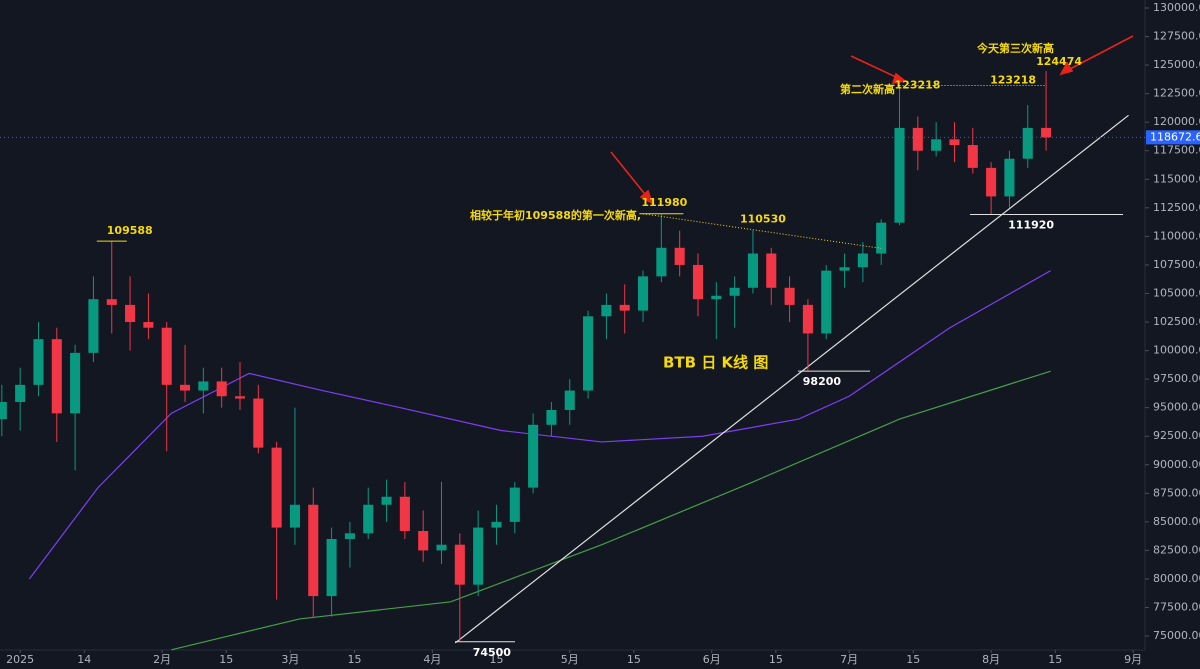  I want to click on x-tick-label: 8月, so click(991, 659).